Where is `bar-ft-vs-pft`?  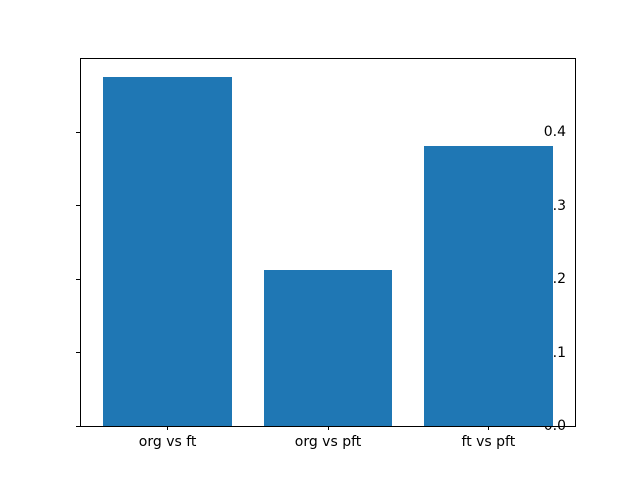
bar-ft-vs-pft is located at coordinates (488, 285).